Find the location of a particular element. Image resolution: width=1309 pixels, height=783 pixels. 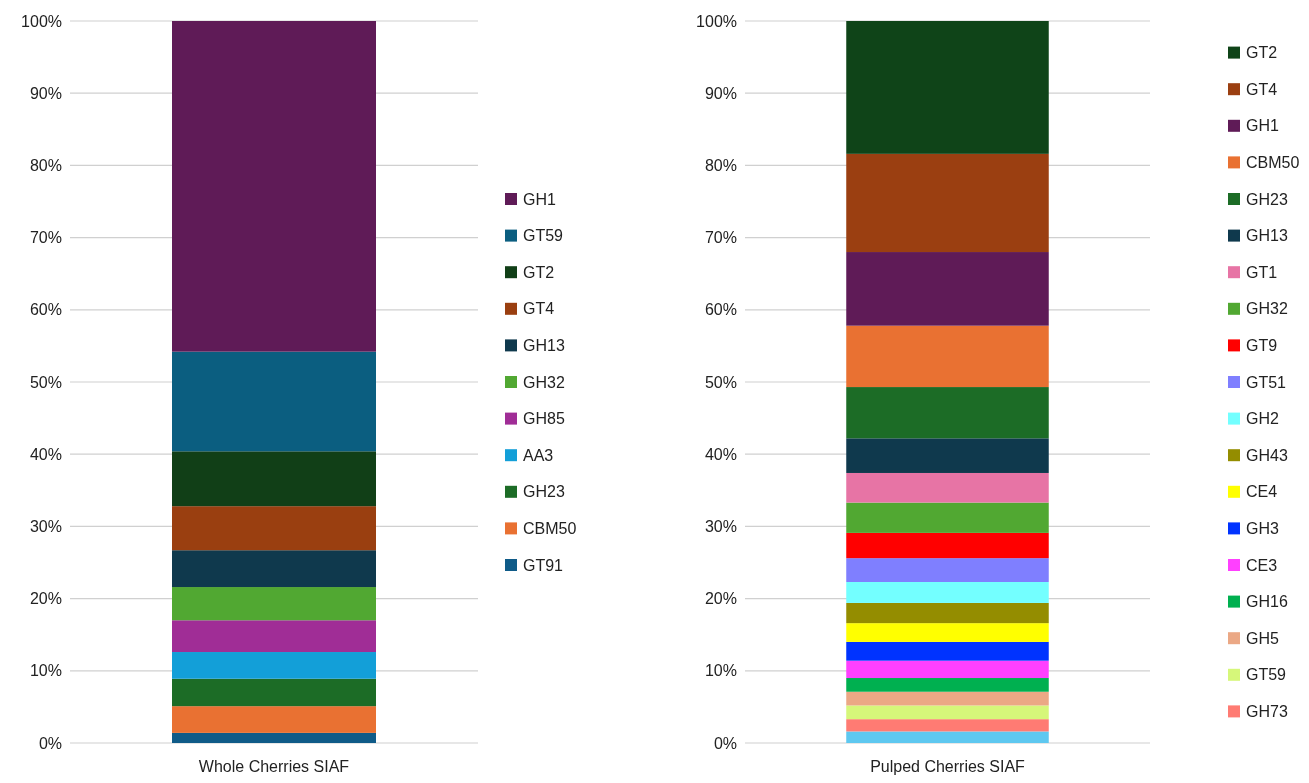

x-tick-label: Whole Cherries SIAF is located at coordinates (274, 766).